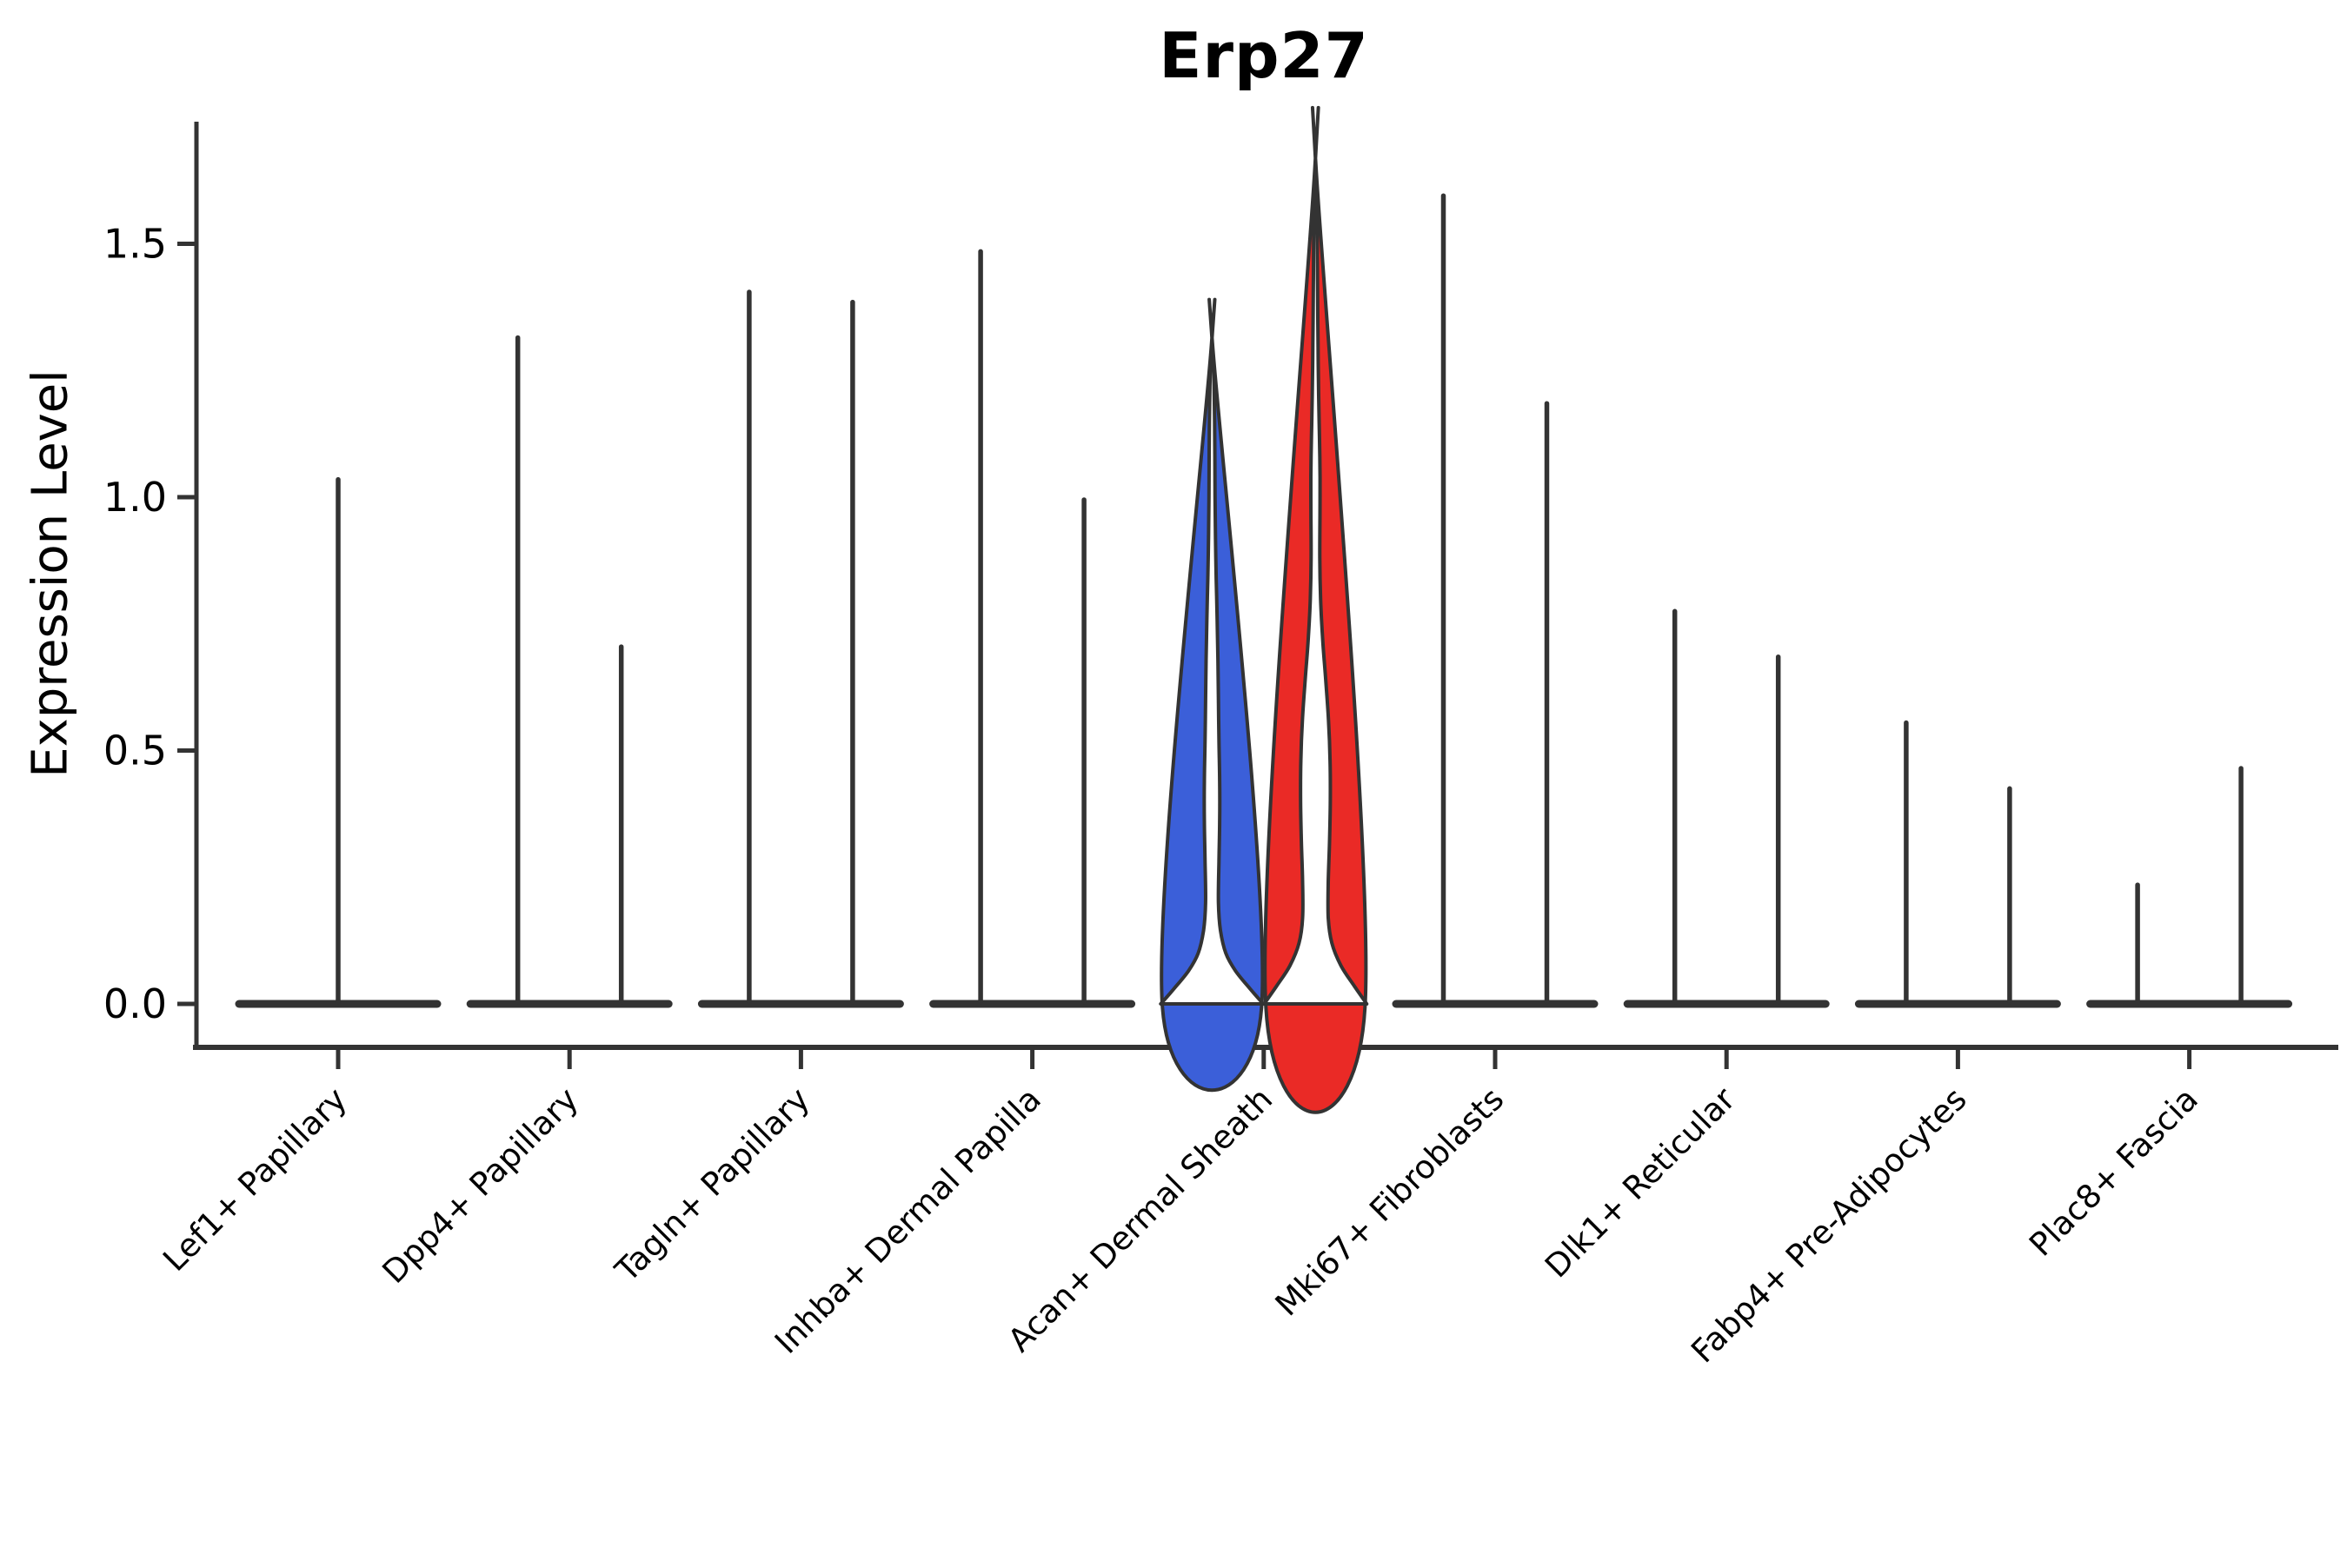 The height and width of the screenshot is (1568, 2347). I want to click on y-tick-label: 0.0, so click(135, 1003).